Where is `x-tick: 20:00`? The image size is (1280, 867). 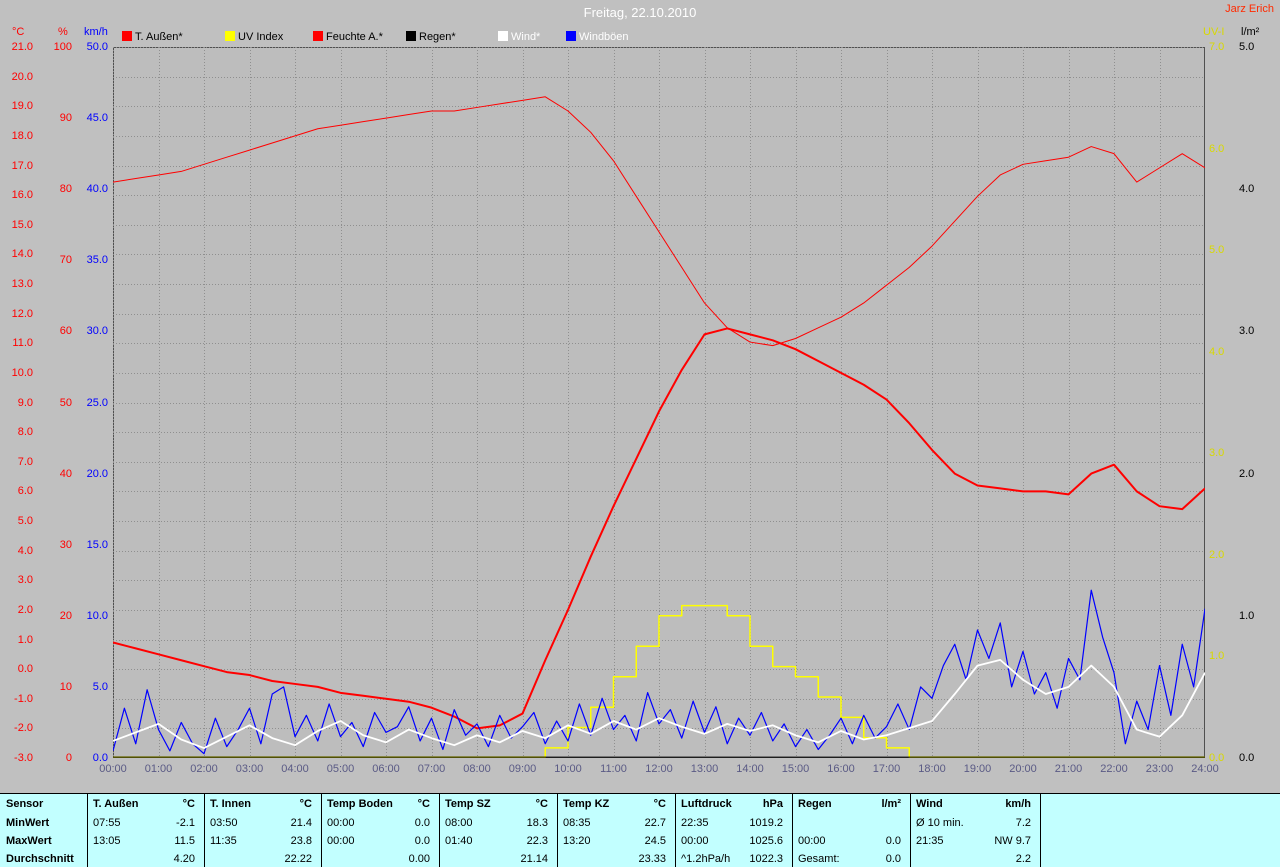 x-tick: 20:00 is located at coordinates (1023, 769).